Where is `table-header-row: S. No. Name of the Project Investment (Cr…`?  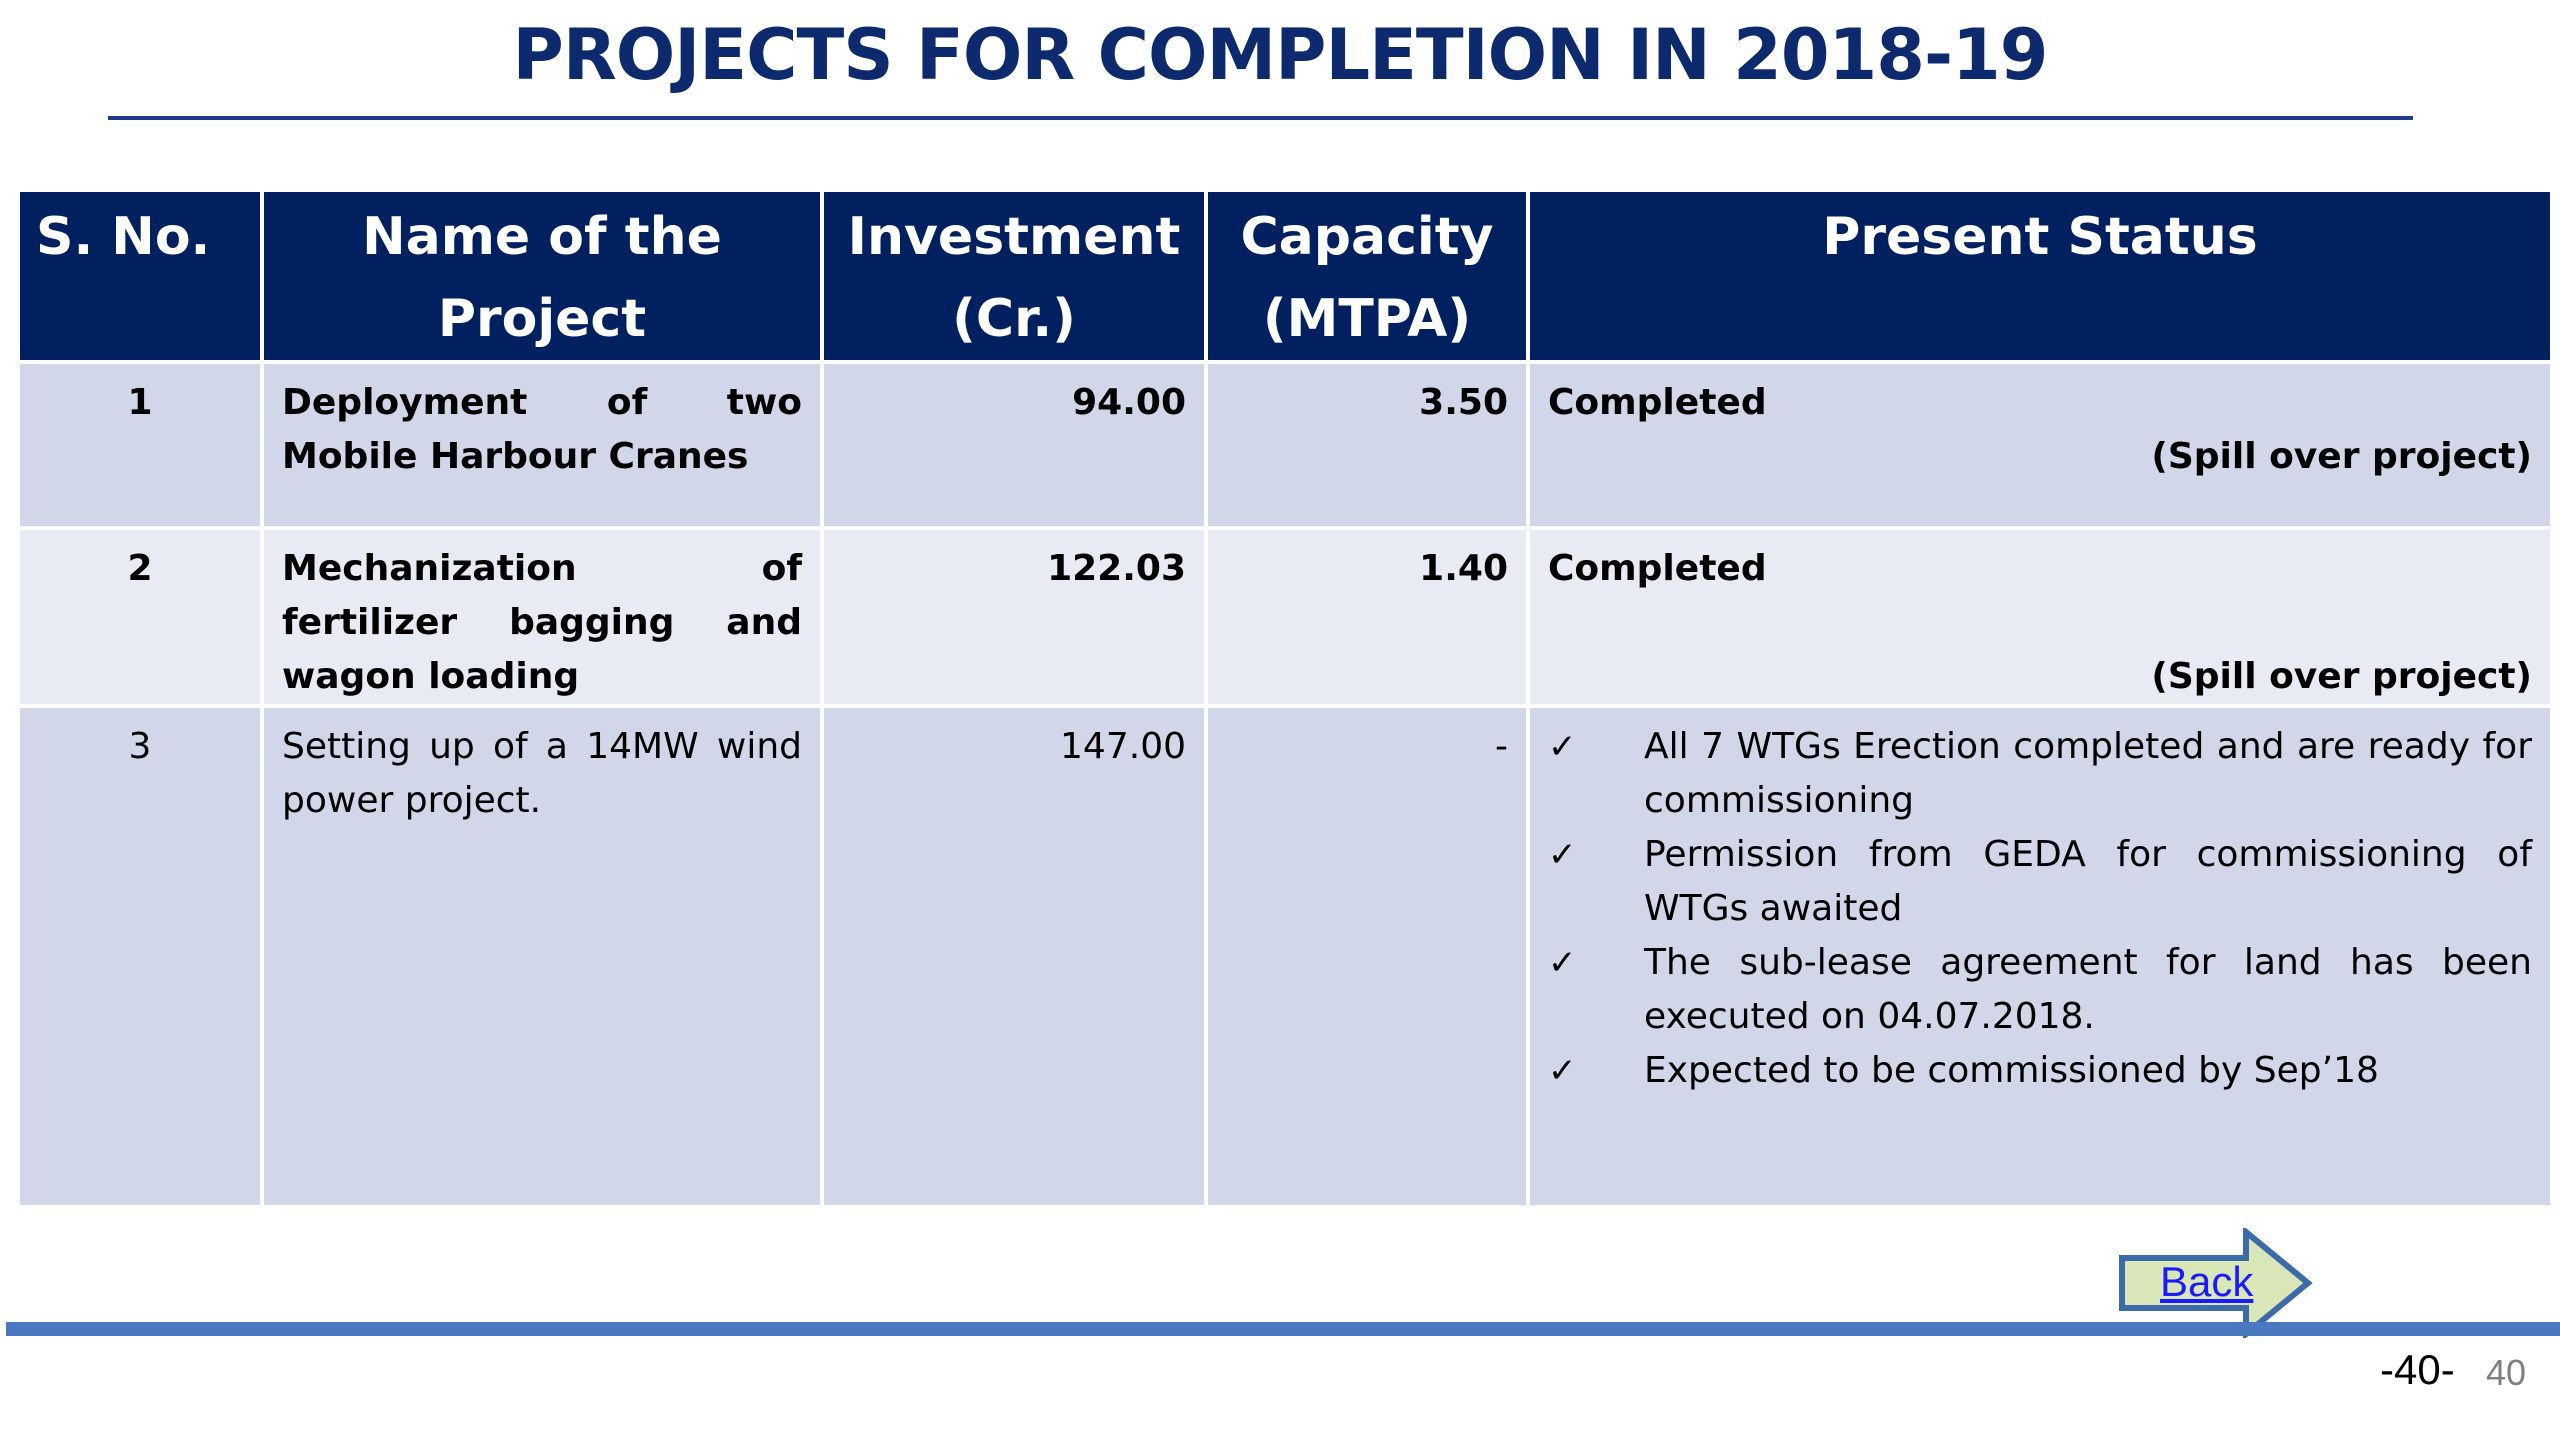 table-header-row: S. No. Name of the Project Investment (Cr… is located at coordinates (1285, 276).